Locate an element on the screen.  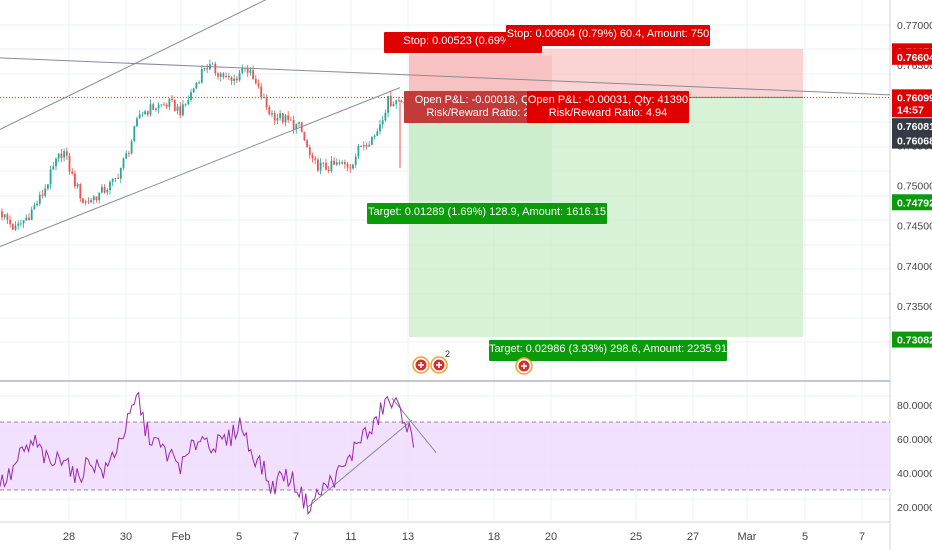
event-markers: 2 is located at coordinates (472, 362).